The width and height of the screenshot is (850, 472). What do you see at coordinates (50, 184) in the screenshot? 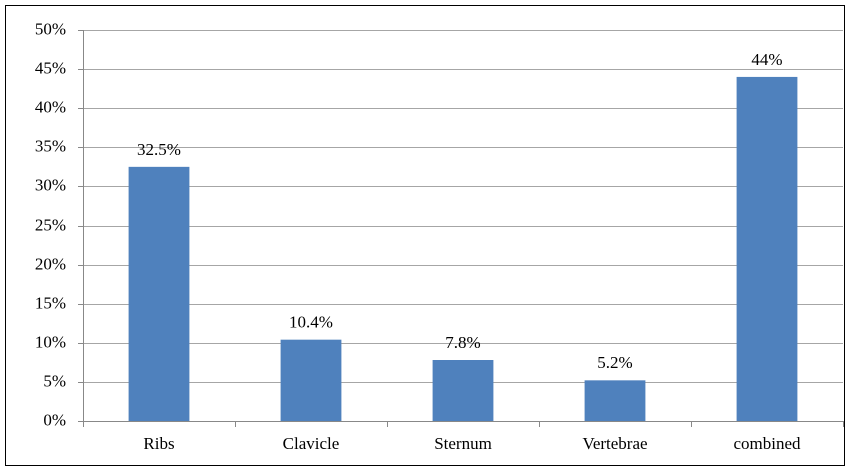
I see `y-tick-label: 30%` at bounding box center [50, 184].